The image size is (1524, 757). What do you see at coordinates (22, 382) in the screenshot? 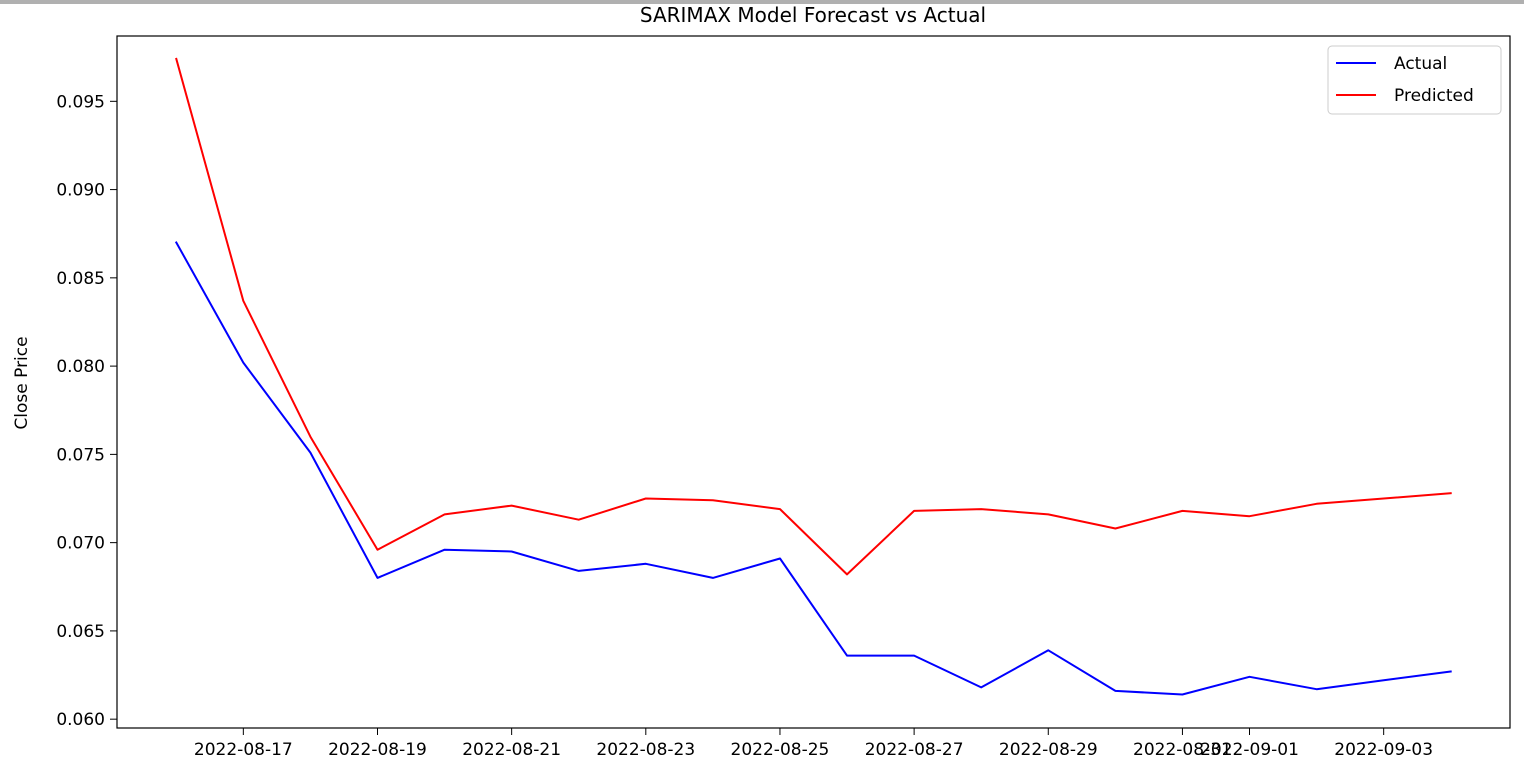
I see `y-axis-label: Close Price` at bounding box center [22, 382].